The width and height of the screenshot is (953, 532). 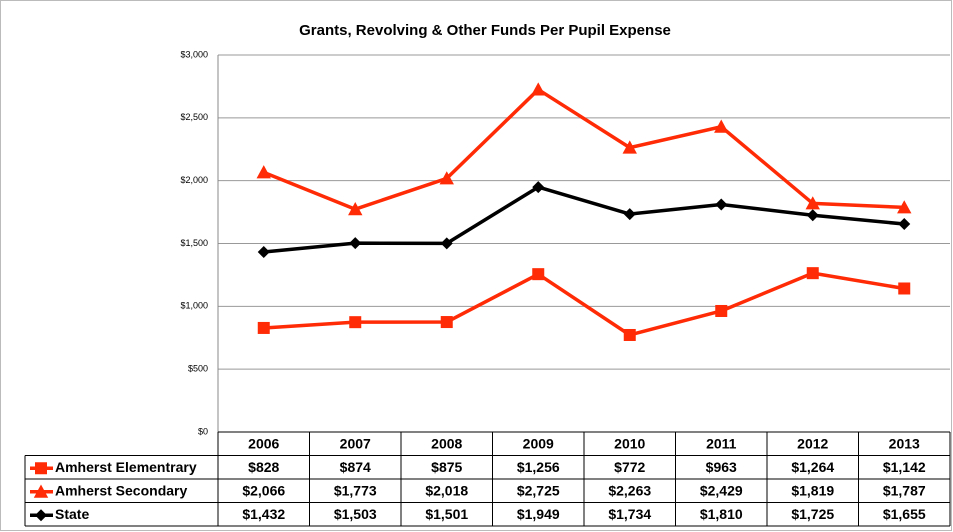 What do you see at coordinates (355, 443) in the screenshot?
I see `x-tick-label: 2007` at bounding box center [355, 443].